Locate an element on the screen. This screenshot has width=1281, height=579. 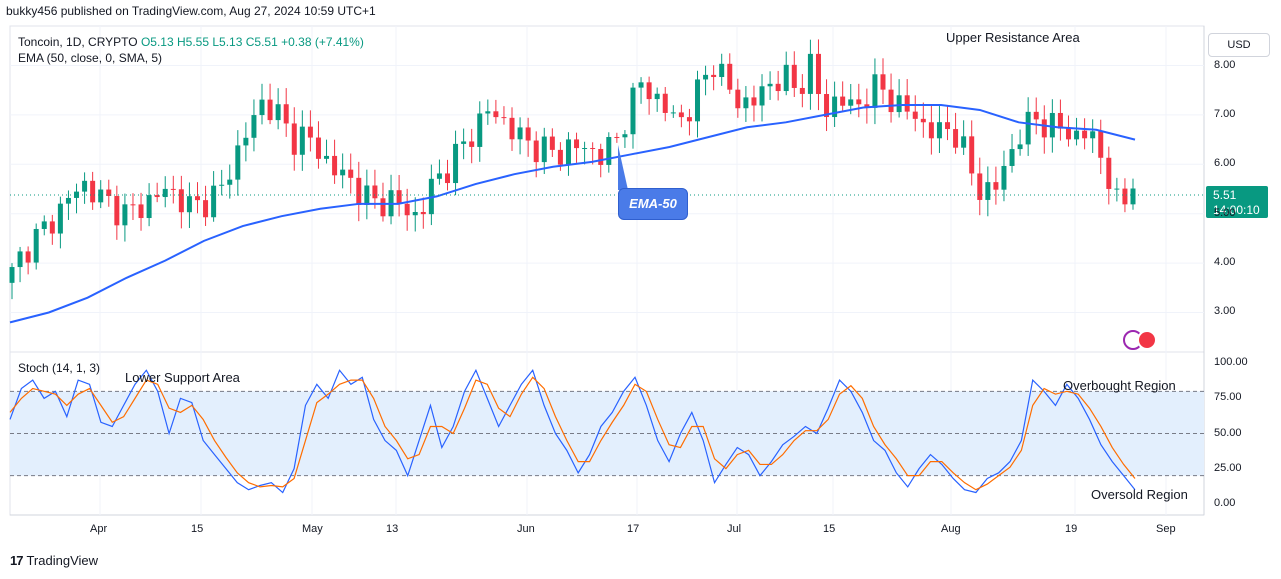
ema-legend: EMA (50, close, 0, SMA, 5) is located at coordinates (90, 58).